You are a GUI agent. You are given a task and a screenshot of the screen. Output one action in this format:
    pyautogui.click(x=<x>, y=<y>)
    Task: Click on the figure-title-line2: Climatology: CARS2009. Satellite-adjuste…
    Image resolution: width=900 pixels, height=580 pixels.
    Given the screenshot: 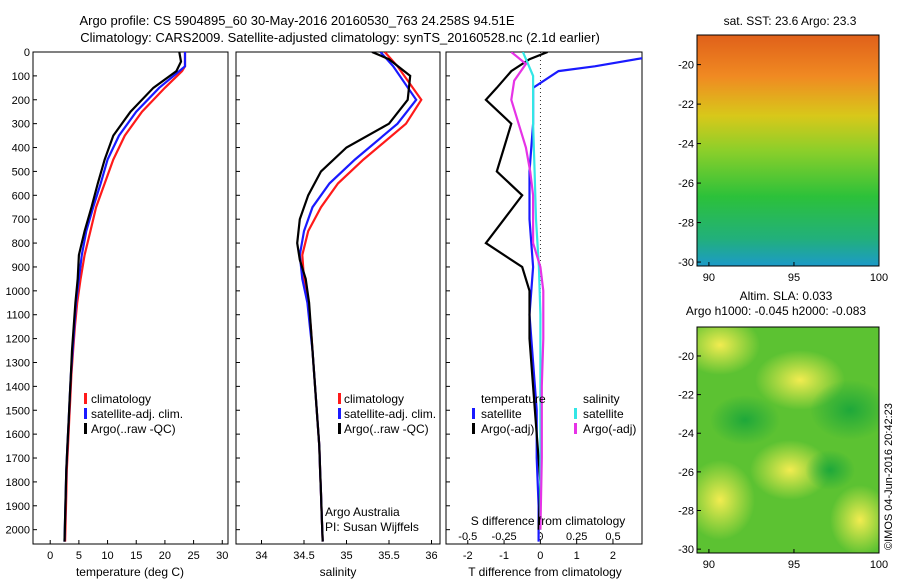 What is the action you would take?
    pyautogui.click(x=340, y=37)
    